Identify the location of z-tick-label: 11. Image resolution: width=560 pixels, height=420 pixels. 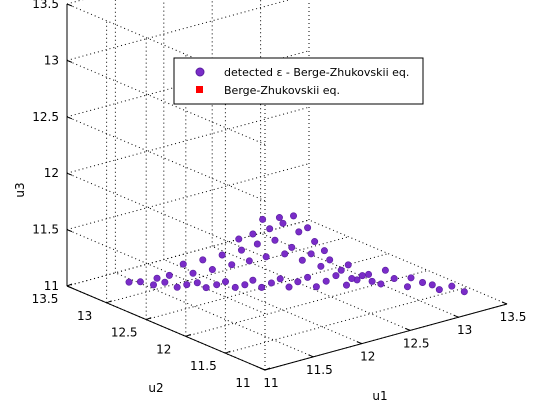
(51, 286).